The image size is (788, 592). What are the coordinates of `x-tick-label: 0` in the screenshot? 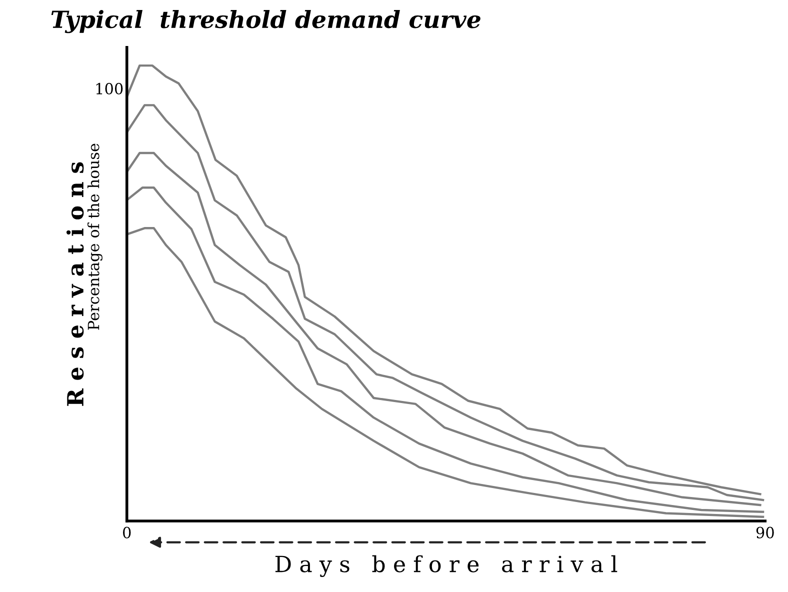 It's located at (127, 532).